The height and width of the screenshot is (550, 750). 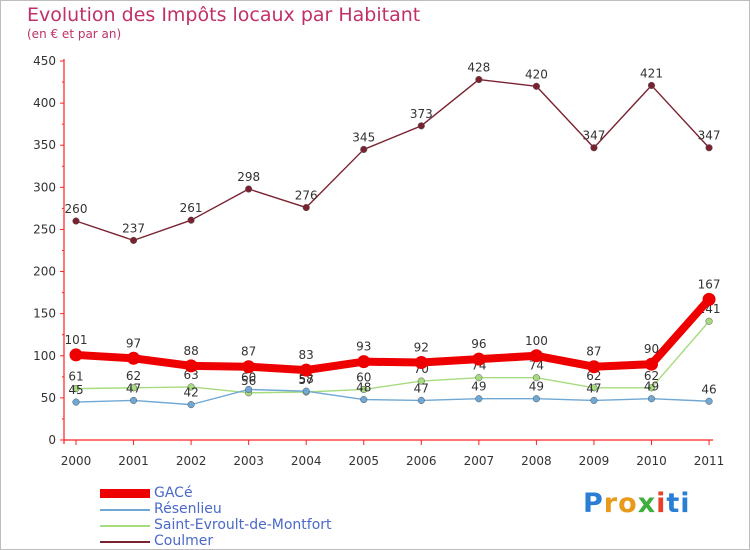 I want to click on legend-swatch-gace, so click(x=125, y=493).